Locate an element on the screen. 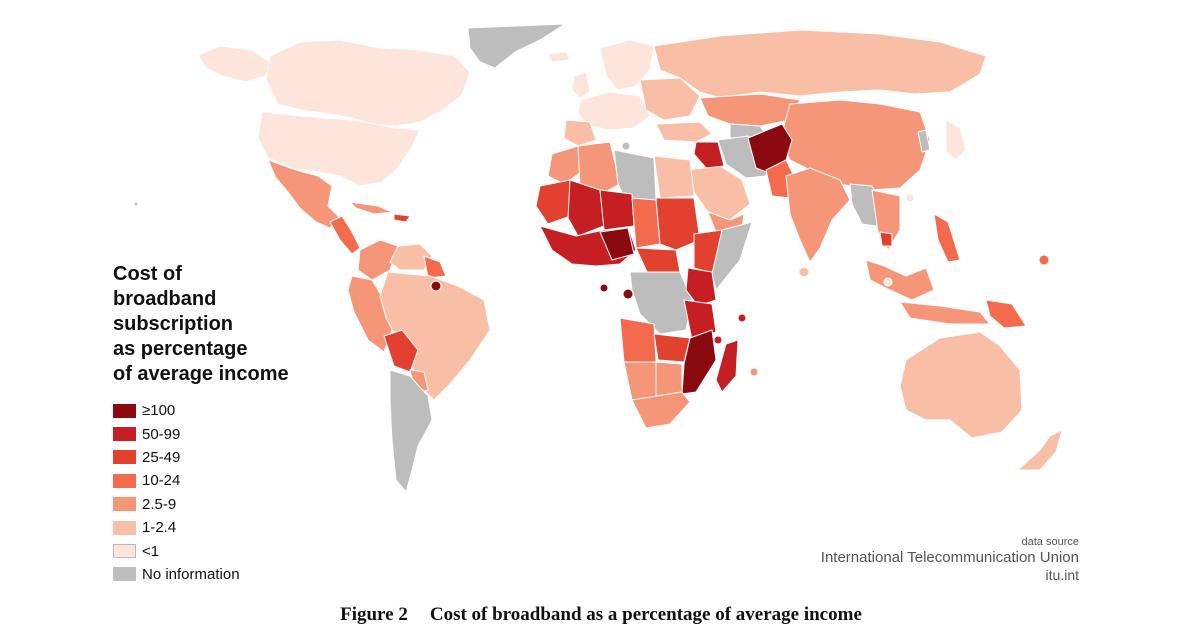 This screenshot has width=1202, height=638. legend-item: 10-24 is located at coordinates (176, 480).